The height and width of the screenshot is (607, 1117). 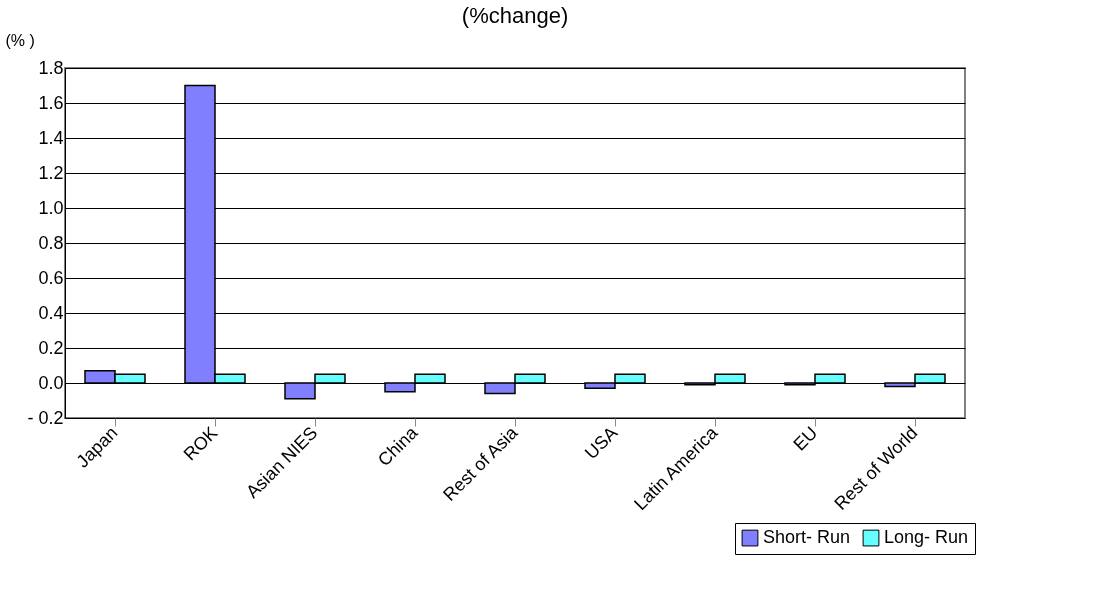 What do you see at coordinates (51, 347) in the screenshot?
I see `y-tick-label: 0.2` at bounding box center [51, 347].